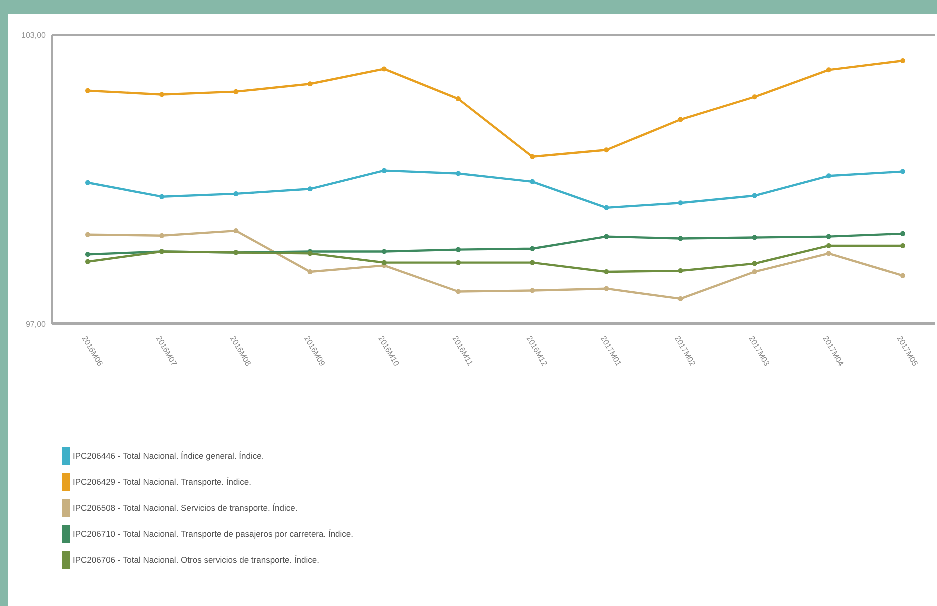 The height and width of the screenshot is (606, 937). Describe the element at coordinates (196, 559) in the screenshot. I see `legend-label: IPC206706 - Total Nacional. Otros servicios de transporte. Índice.` at that location.